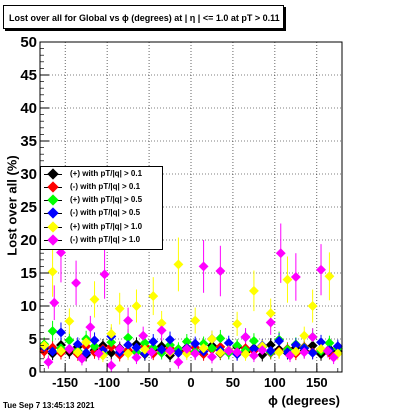 Image resolution: width=400 pixels, height=414 pixels. I want to click on legend-label: (-) with pT/|q| > 0.1, so click(105, 186).